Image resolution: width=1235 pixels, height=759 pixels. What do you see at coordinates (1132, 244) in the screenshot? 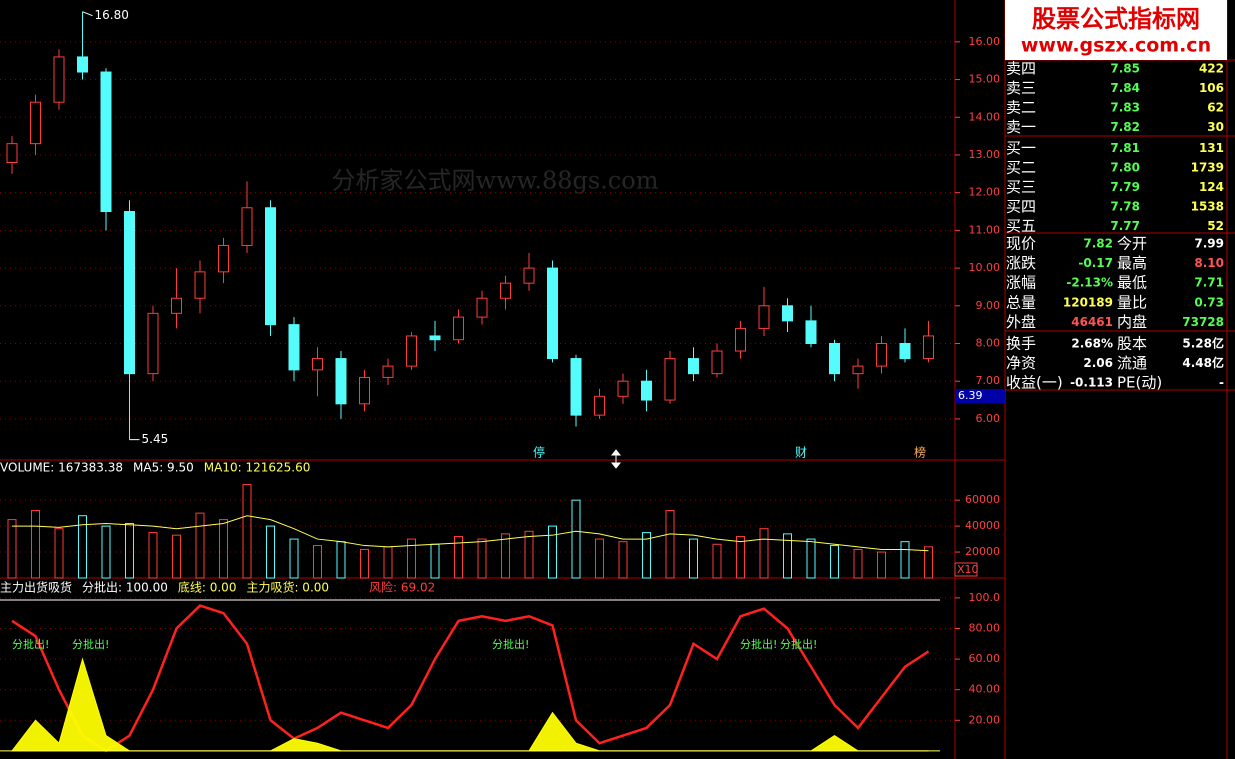
I see `quote-label: 今开` at bounding box center [1132, 244].